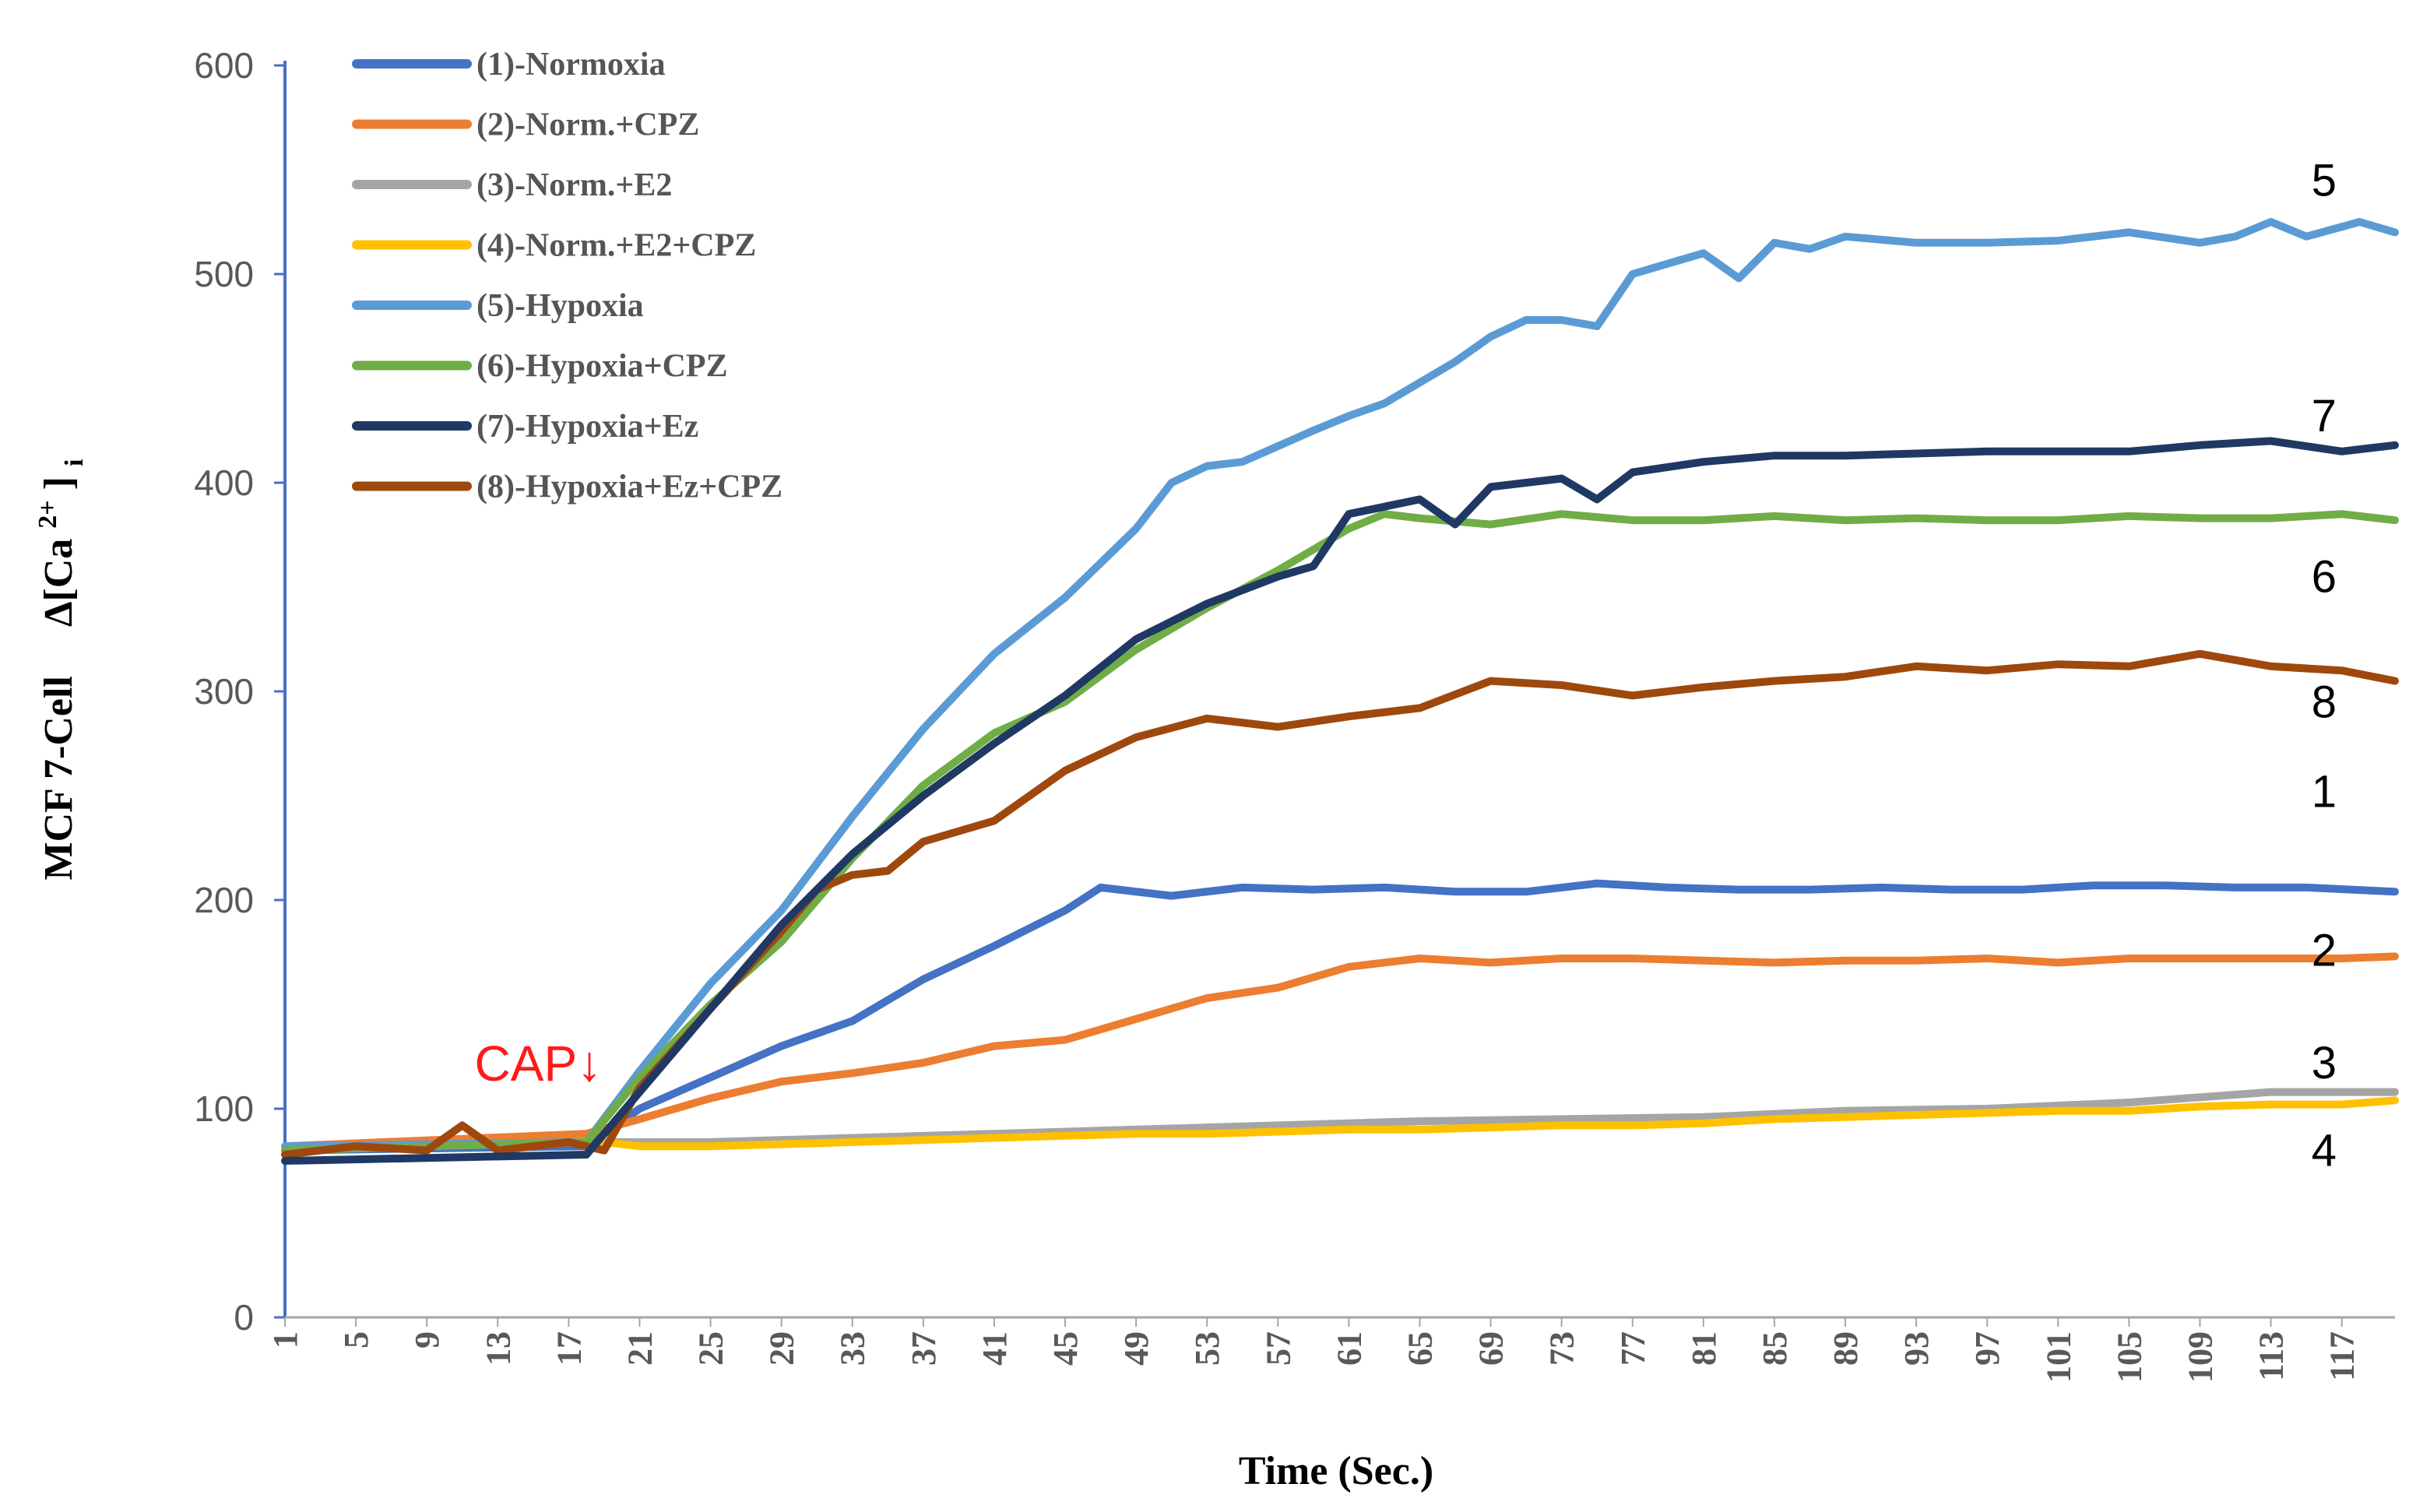 This screenshot has height=1512, width=2430. What do you see at coordinates (2324, 665) in the screenshot?
I see `series-end-labels: 1 2 3 4 5 6 7 8` at bounding box center [2324, 665].